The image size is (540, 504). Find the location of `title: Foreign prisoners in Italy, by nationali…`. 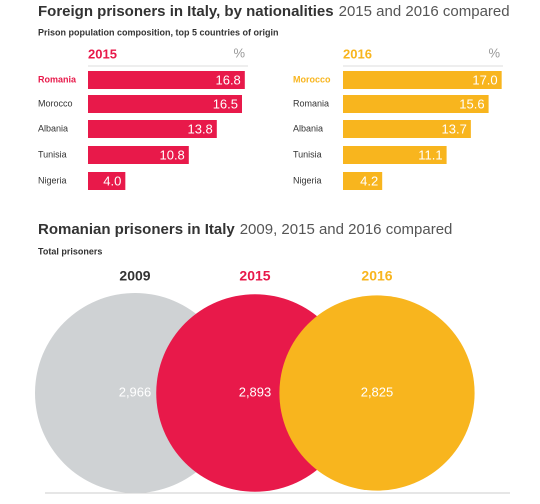

title: Foreign prisoners in Italy, by nationali… is located at coordinates (274, 11).